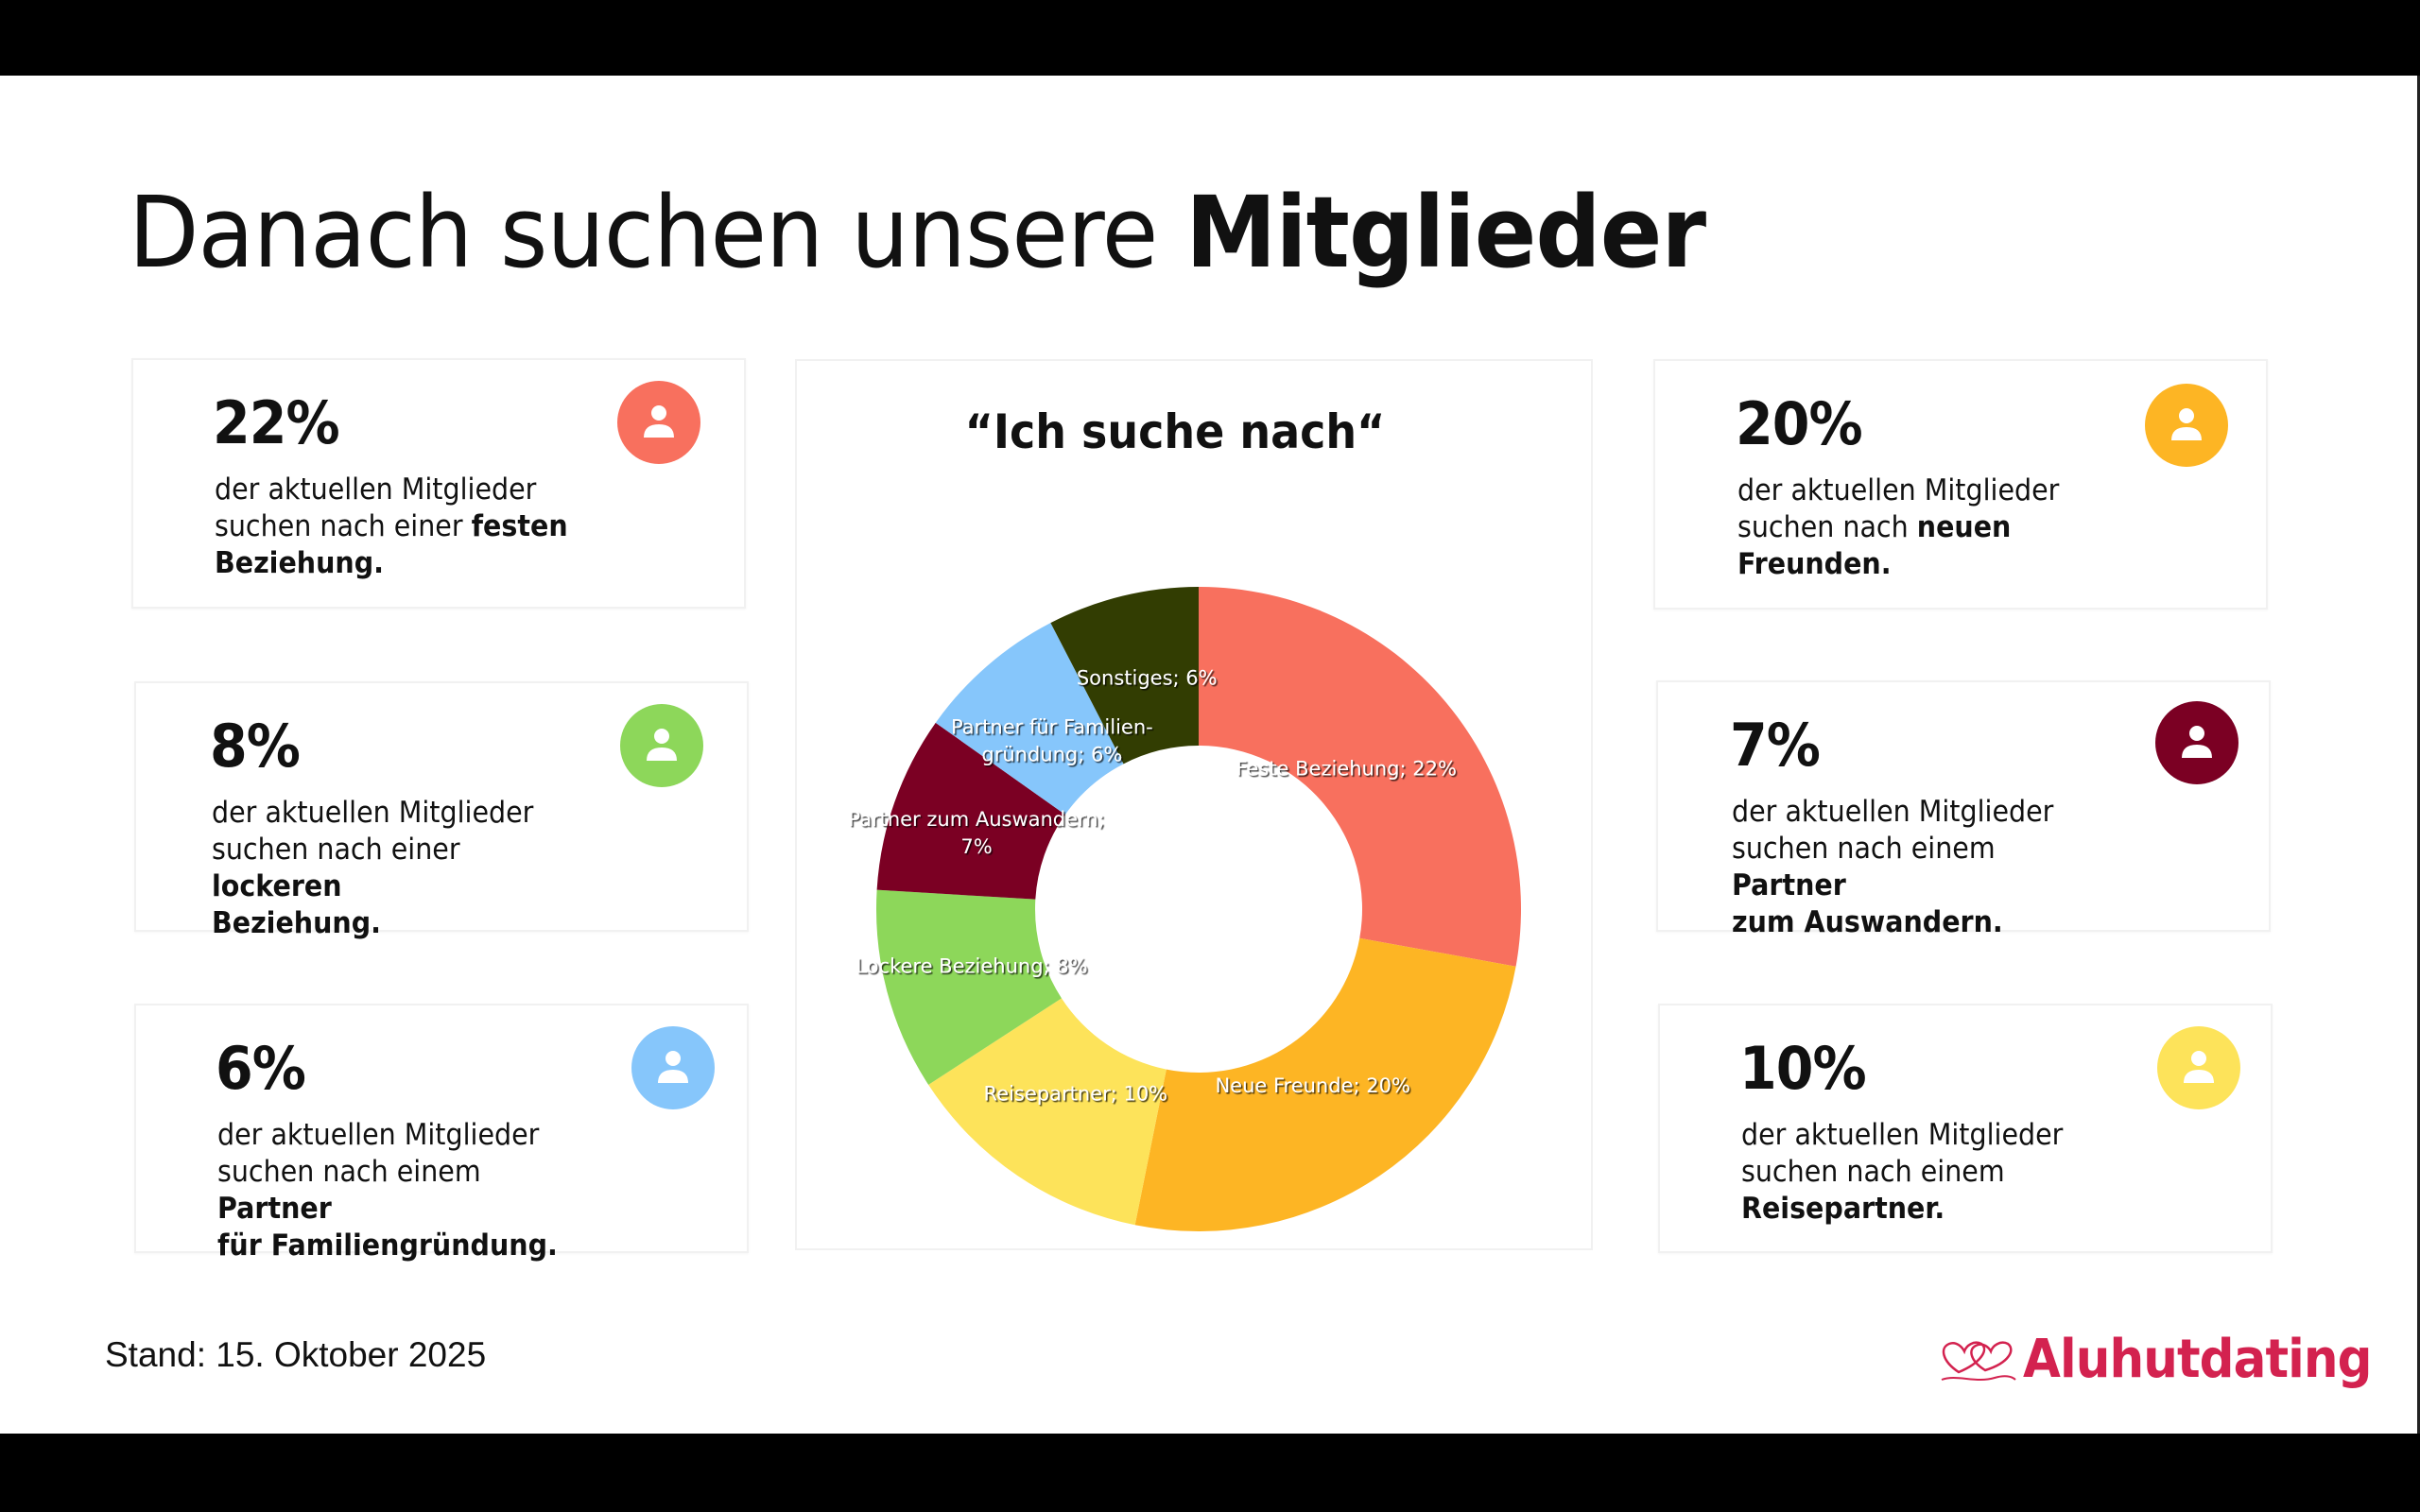 Image resolution: width=2420 pixels, height=1512 pixels. Describe the element at coordinates (1964, 527) in the screenshot. I see `desc-bold: neuen` at that location.